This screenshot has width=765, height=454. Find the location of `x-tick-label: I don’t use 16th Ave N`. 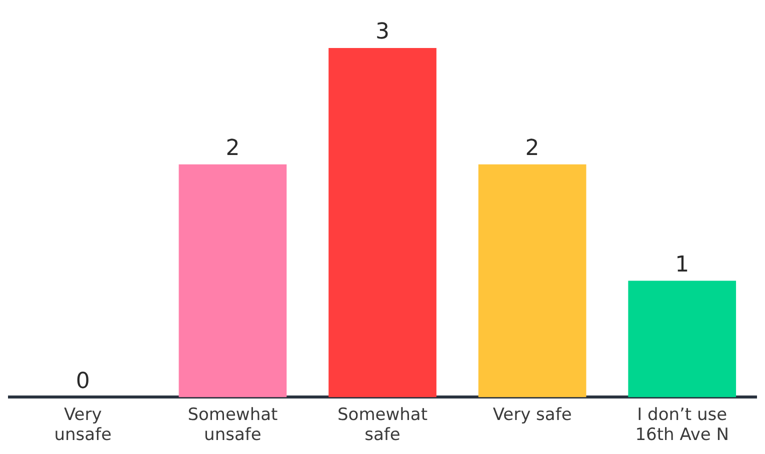

x-tick-label: I don’t use 16th Ave N is located at coordinates (682, 425).